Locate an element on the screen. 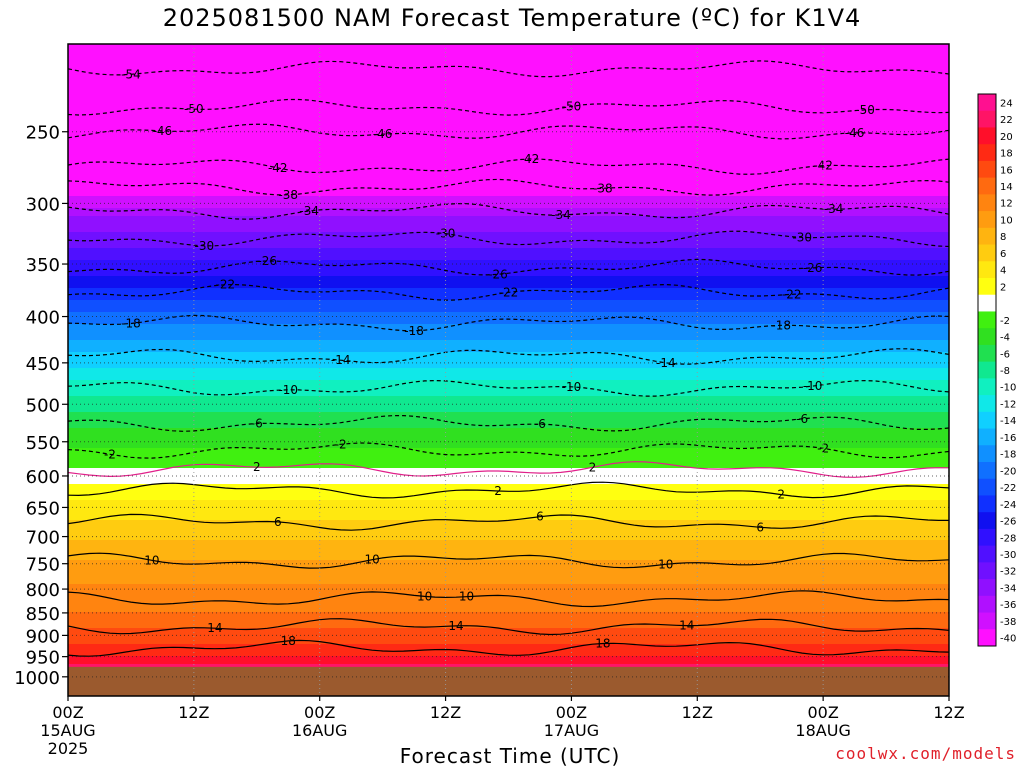 This screenshot has width=1024, height=768. y-tick-label: 350 is located at coordinates (43, 265).